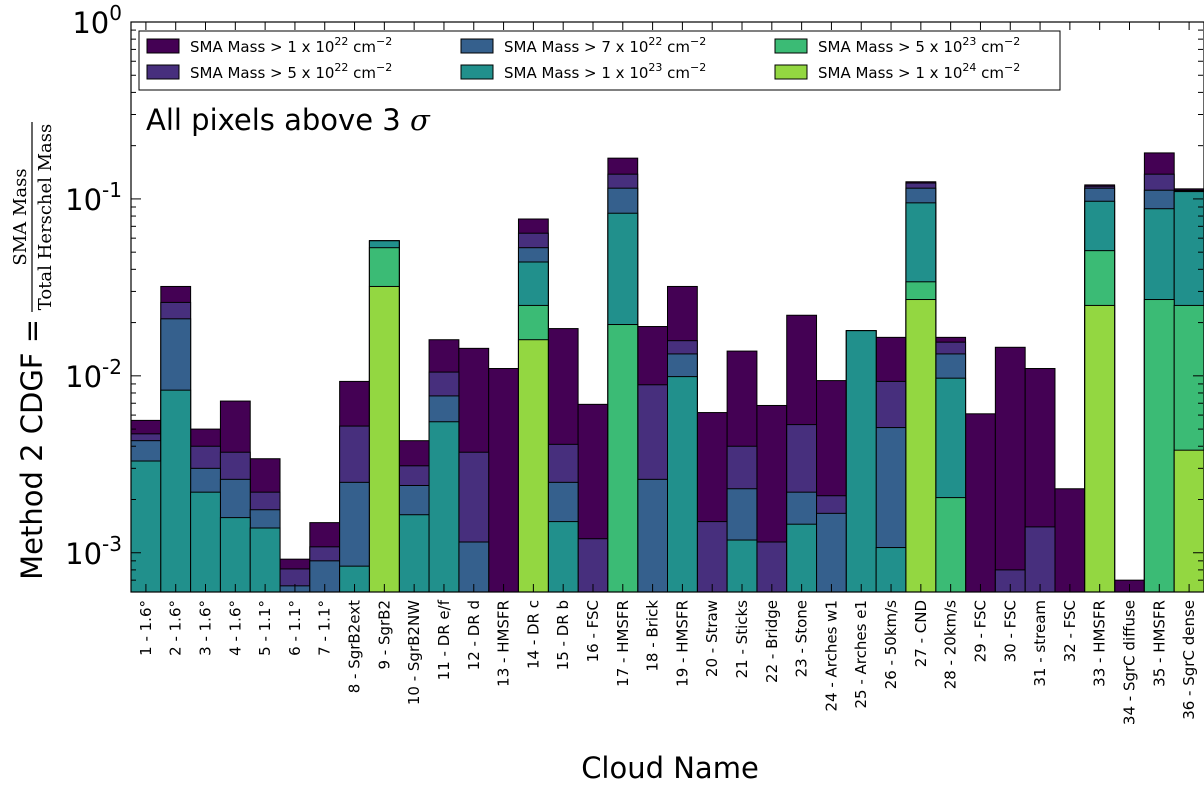 The image size is (1204, 787). I want to click on x-tick-label-17: 17 - HMSFR, so click(623, 643).